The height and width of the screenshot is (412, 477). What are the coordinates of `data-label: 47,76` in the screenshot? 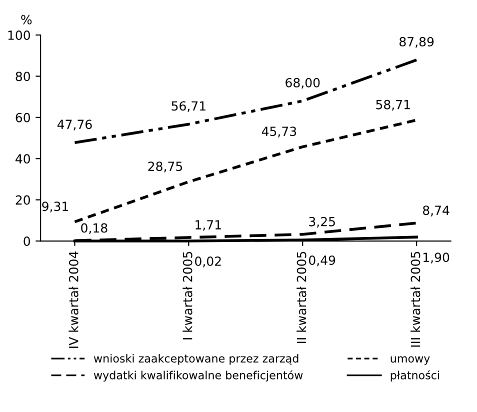 It's located at (74, 125).